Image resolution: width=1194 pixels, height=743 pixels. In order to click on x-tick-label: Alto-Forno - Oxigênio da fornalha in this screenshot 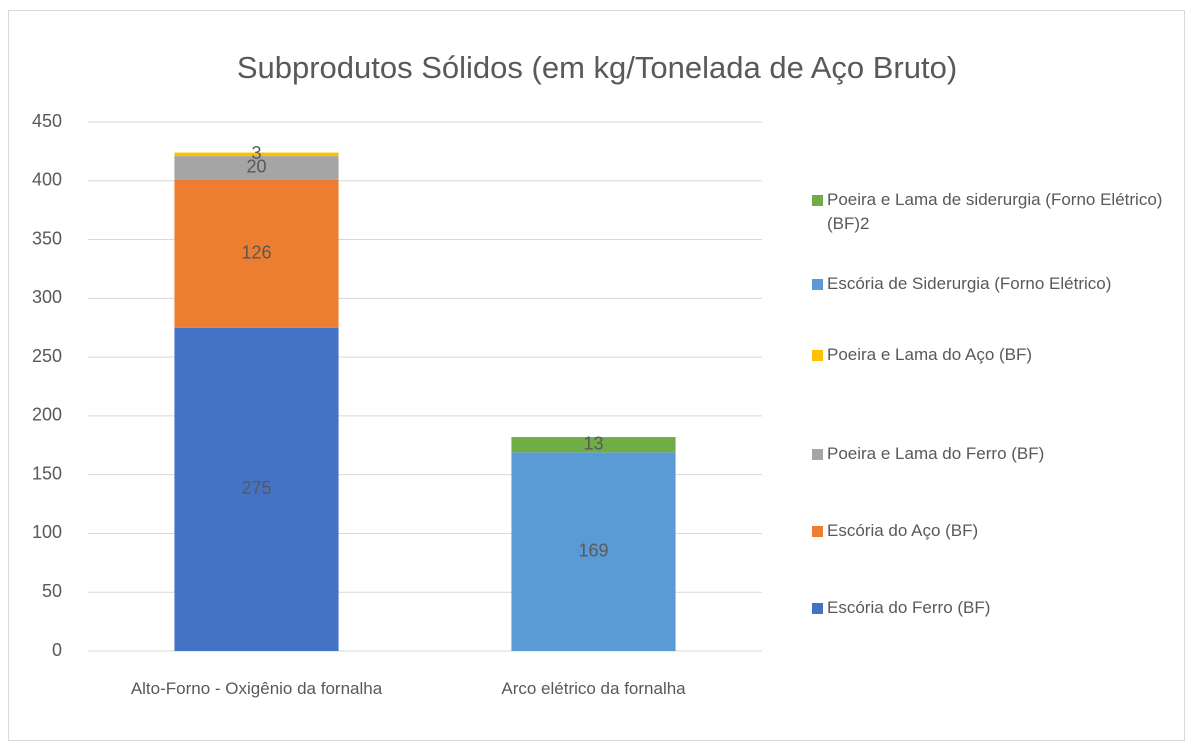, I will do `click(256, 688)`.